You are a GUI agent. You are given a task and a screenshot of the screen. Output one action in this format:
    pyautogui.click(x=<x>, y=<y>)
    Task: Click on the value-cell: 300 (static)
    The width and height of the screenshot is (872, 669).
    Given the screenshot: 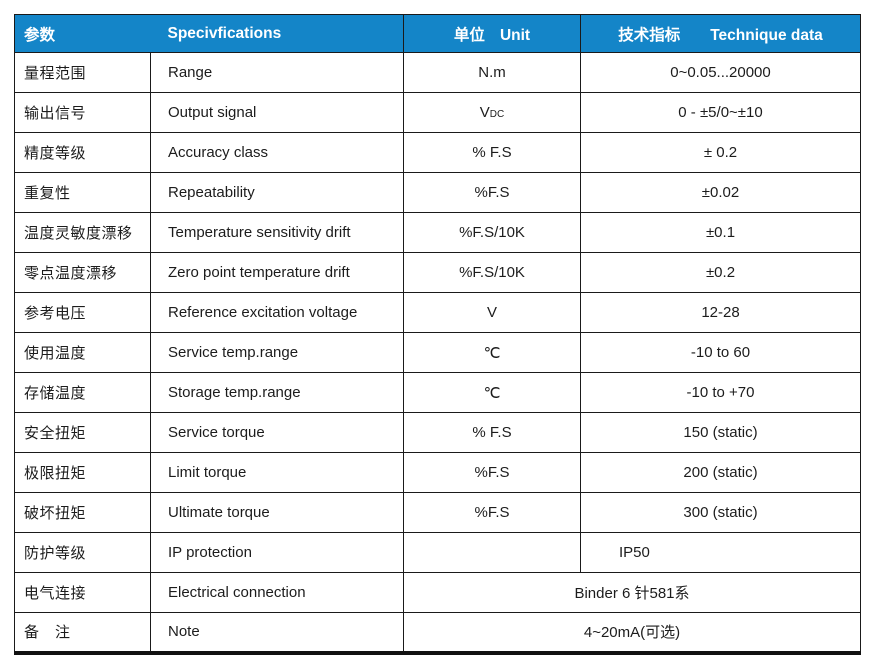 What is the action you would take?
    pyautogui.click(x=720, y=512)
    